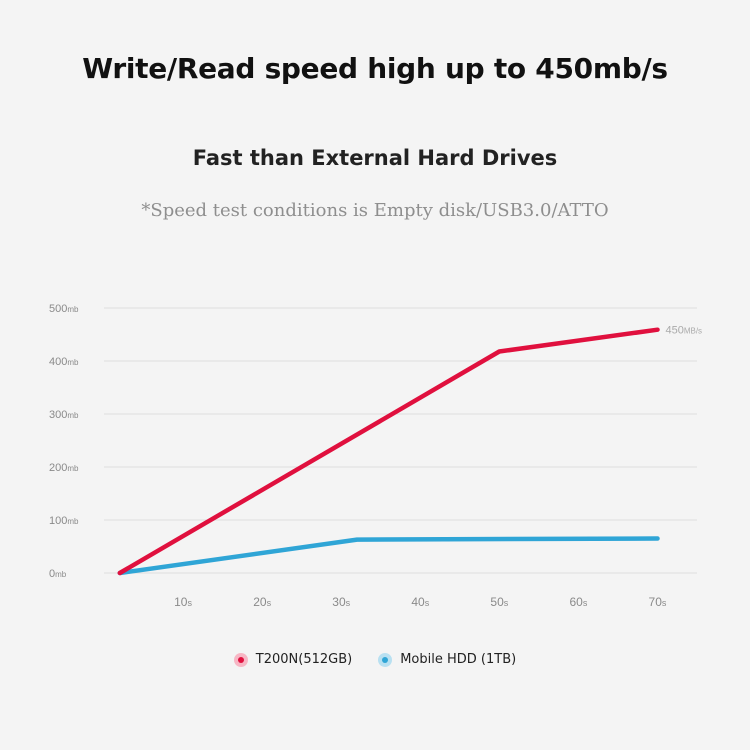 The width and height of the screenshot is (750, 750). I want to click on x-tick-label: 70s, so click(658, 602).